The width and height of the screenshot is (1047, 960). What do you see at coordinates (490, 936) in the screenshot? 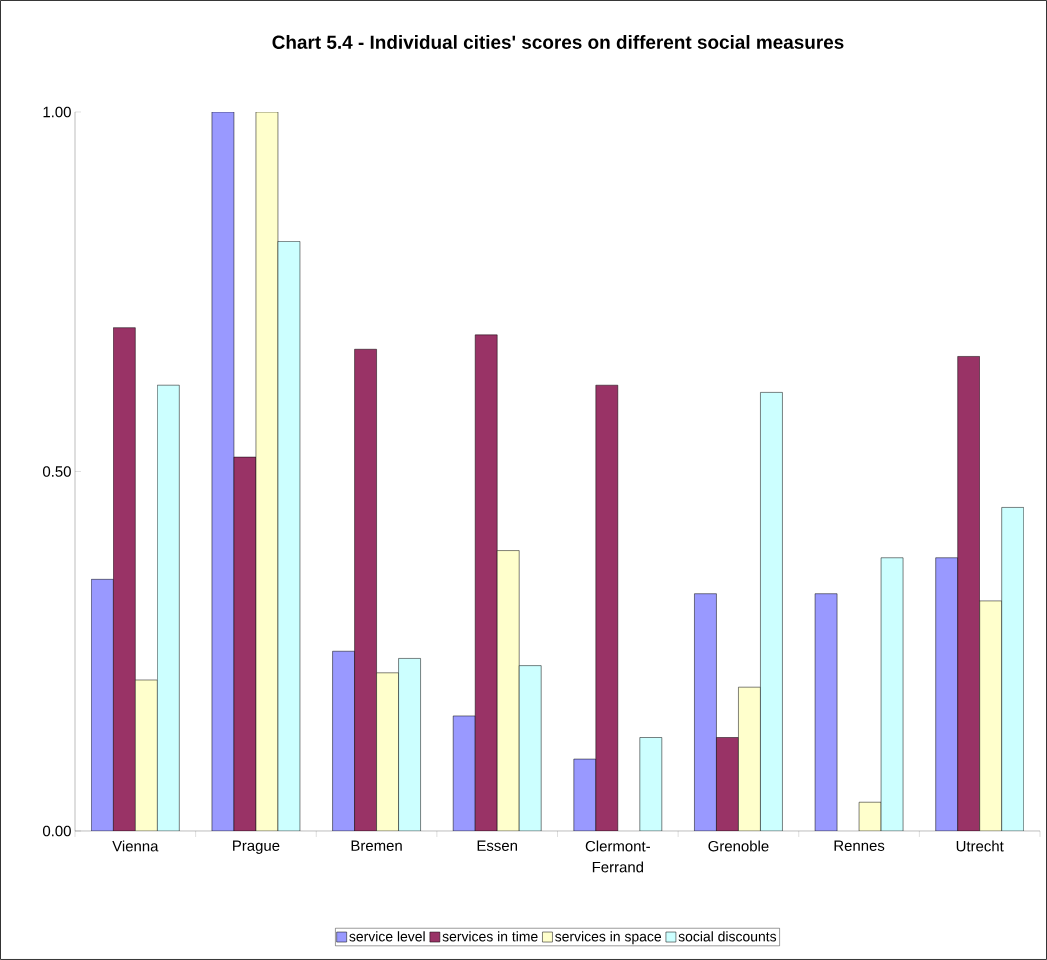
I see `legend-label: services in time` at bounding box center [490, 936].